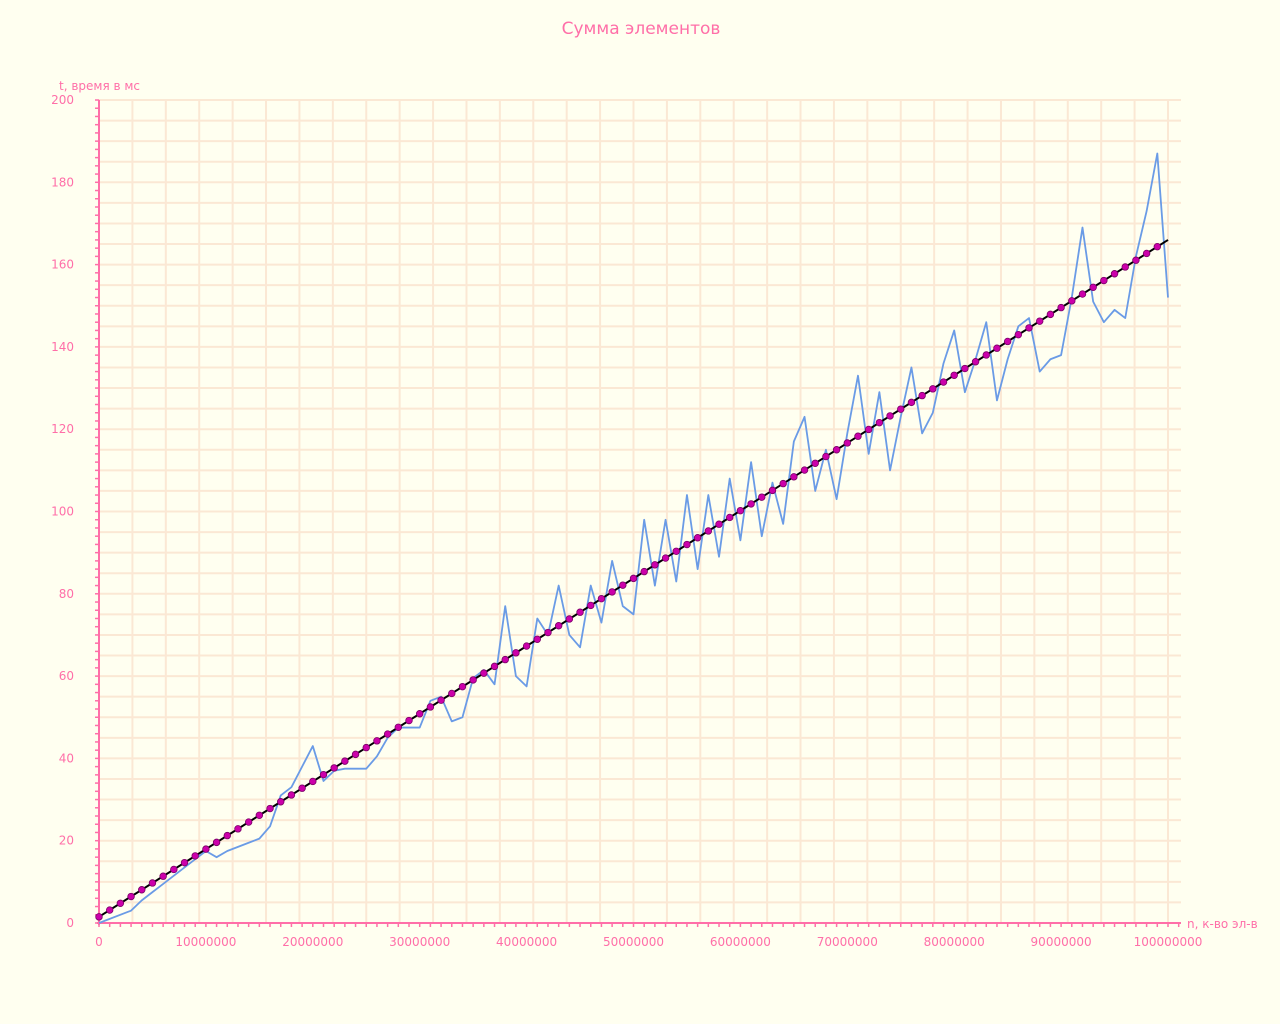  I want to click on x-tick-label: 0, so click(99, 942).